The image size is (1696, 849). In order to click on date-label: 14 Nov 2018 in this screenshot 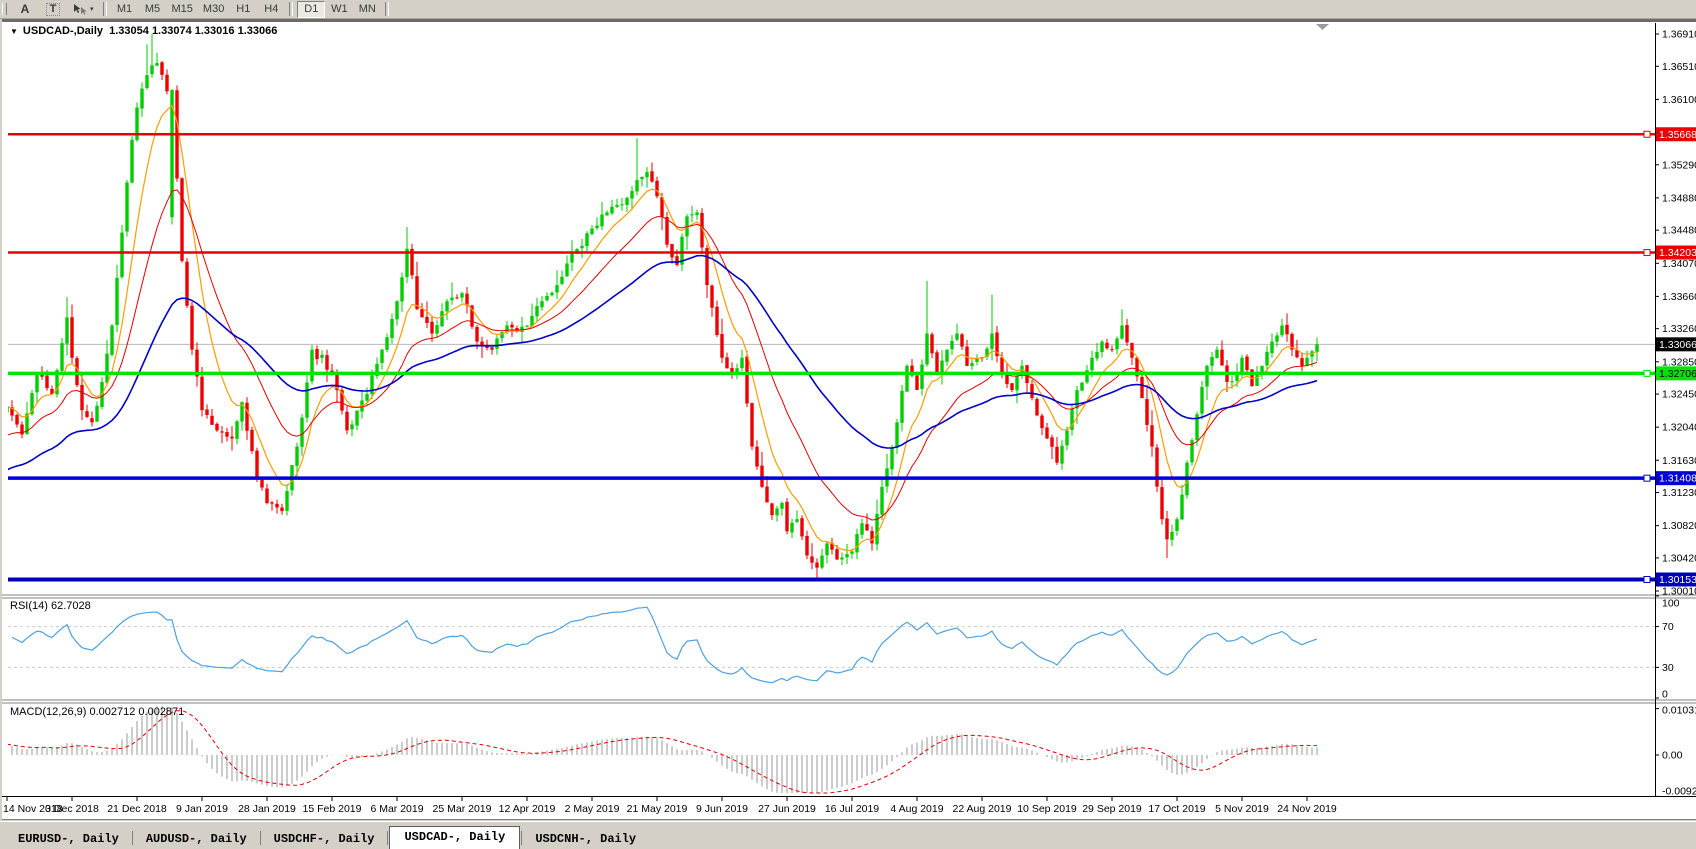, I will do `click(33, 809)`.